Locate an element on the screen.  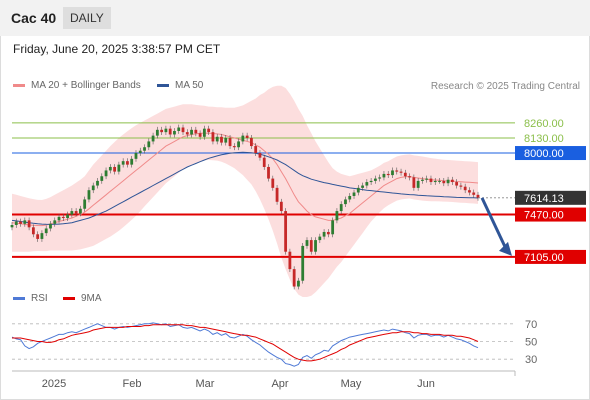
copyright-text: Research © 2025 Trading Central is located at coordinates (505, 86).